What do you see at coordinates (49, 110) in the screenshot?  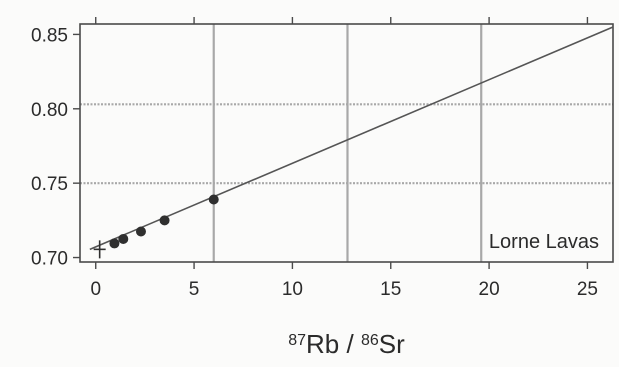 I see `y-axis-tick-label: 0.80` at bounding box center [49, 110].